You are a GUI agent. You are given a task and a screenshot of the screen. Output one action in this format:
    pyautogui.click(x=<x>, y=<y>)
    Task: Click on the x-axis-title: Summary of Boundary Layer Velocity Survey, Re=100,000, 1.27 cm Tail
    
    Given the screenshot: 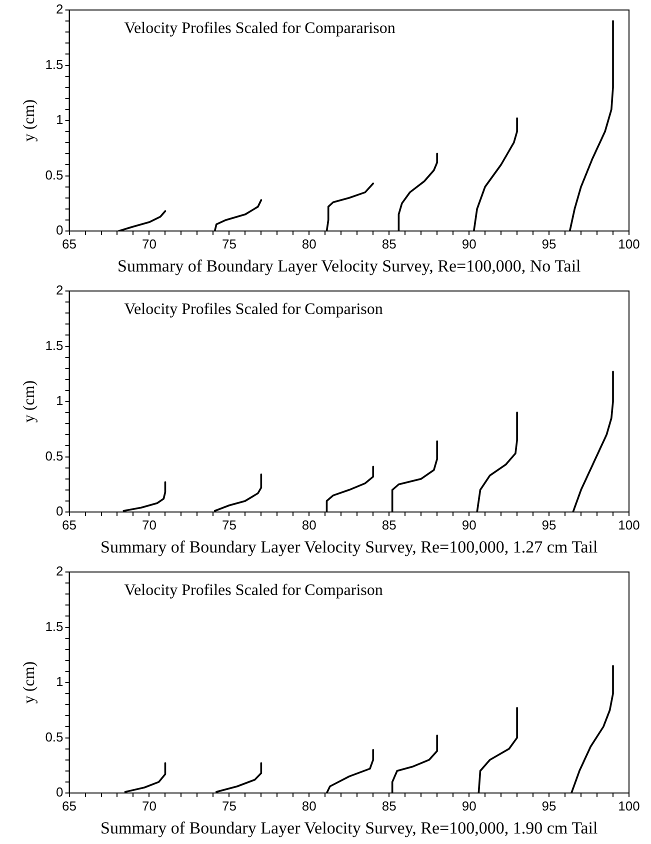 What is the action you would take?
    pyautogui.click(x=349, y=546)
    